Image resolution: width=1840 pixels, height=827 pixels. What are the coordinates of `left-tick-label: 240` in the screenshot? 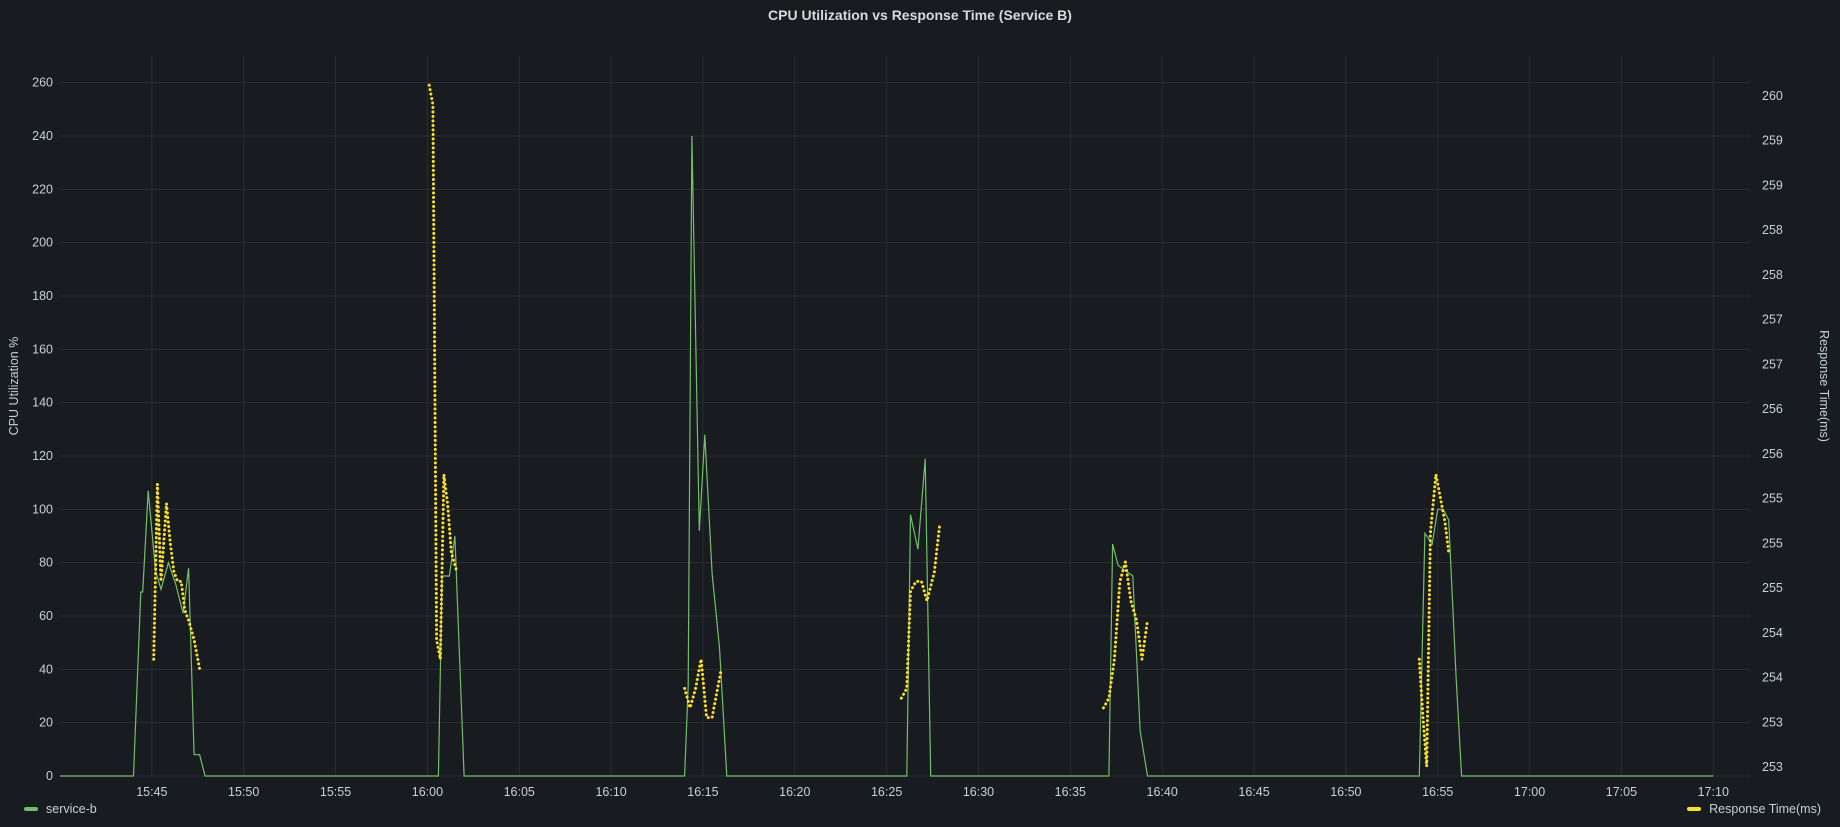 It's located at (42, 136).